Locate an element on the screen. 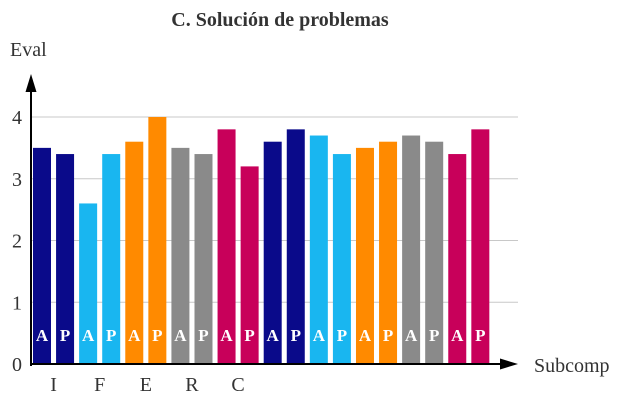  y-axis-label: Eval is located at coordinates (28, 50).